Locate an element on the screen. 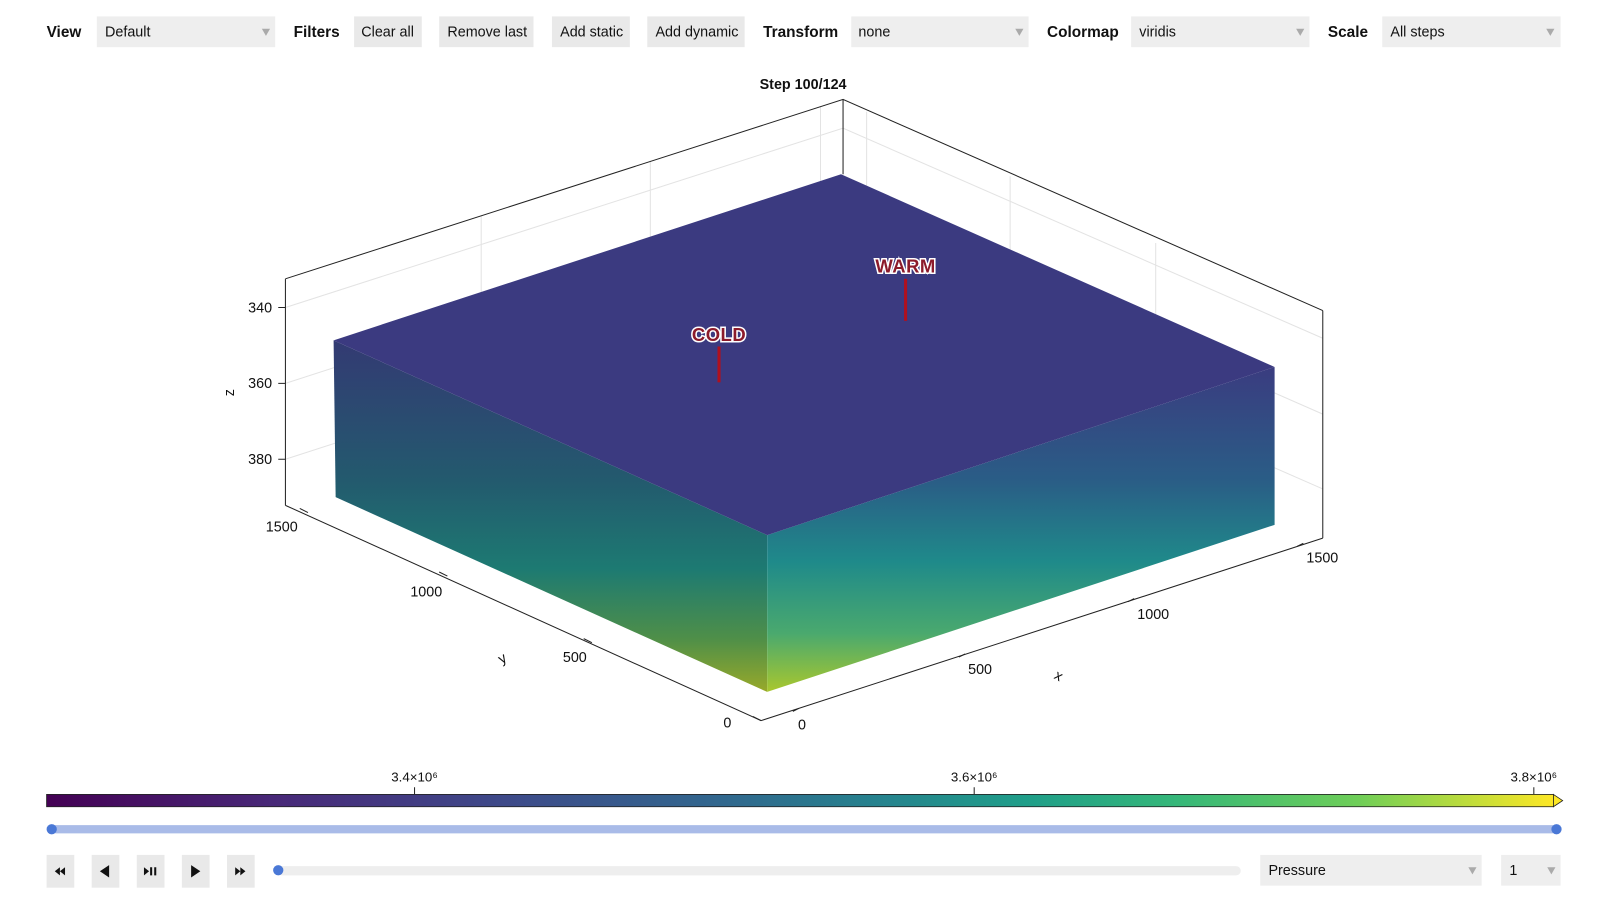 The image size is (1600, 900). button-label: Add dynamic is located at coordinates (696, 33).